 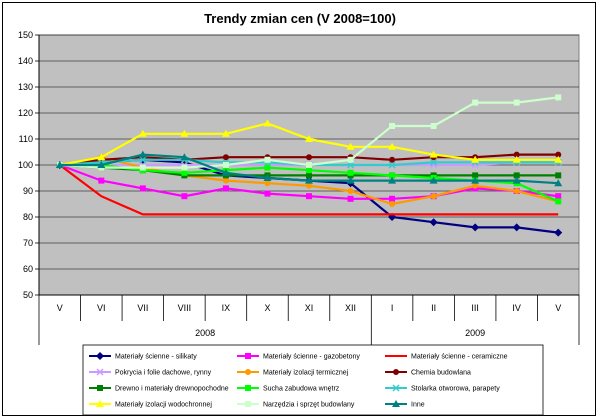 What do you see at coordinates (28, 295) in the screenshot?
I see `y-tick-label: 50` at bounding box center [28, 295].